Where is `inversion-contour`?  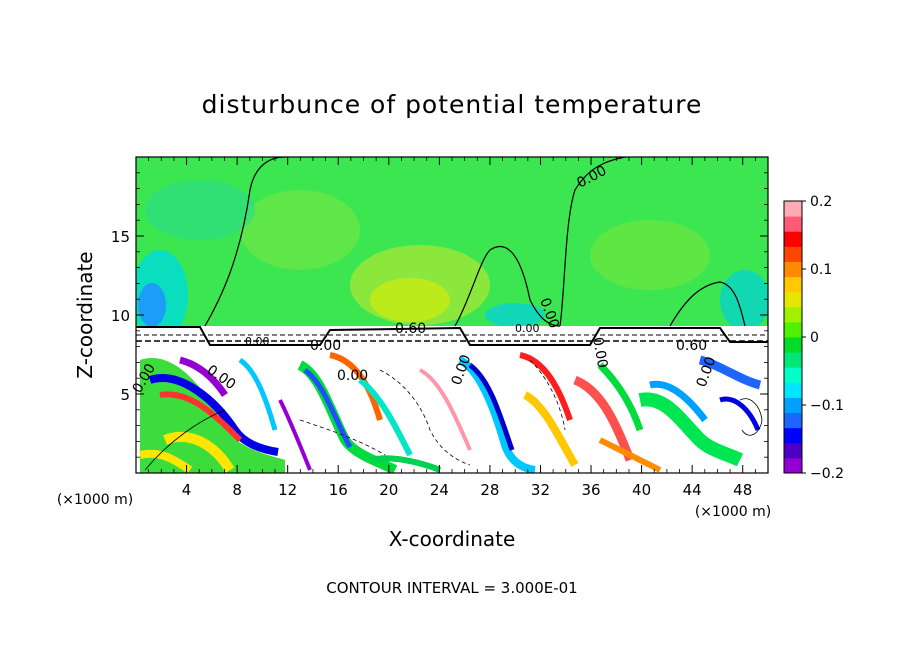
inversion-contour is located at coordinates (452, 336).